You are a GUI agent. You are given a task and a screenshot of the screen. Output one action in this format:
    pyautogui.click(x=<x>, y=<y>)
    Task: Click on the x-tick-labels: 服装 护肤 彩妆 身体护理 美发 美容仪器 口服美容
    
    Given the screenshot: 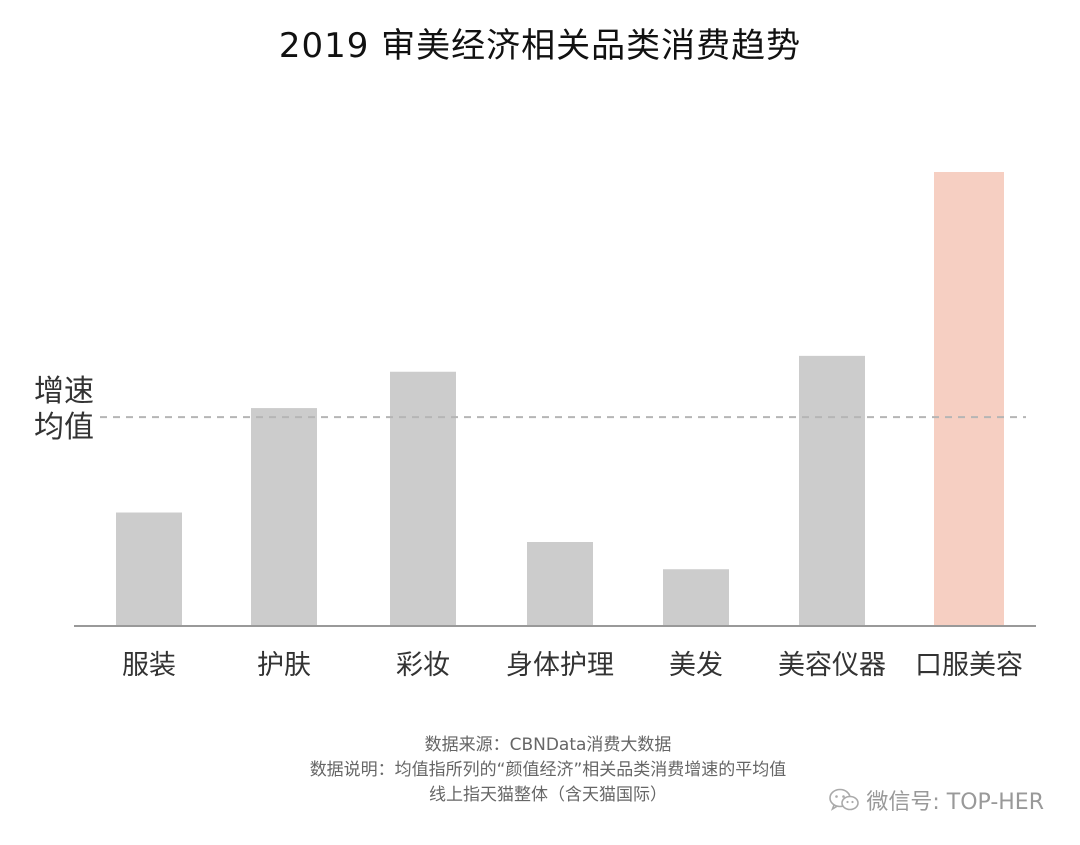 What is the action you would take?
    pyautogui.click(x=572, y=665)
    